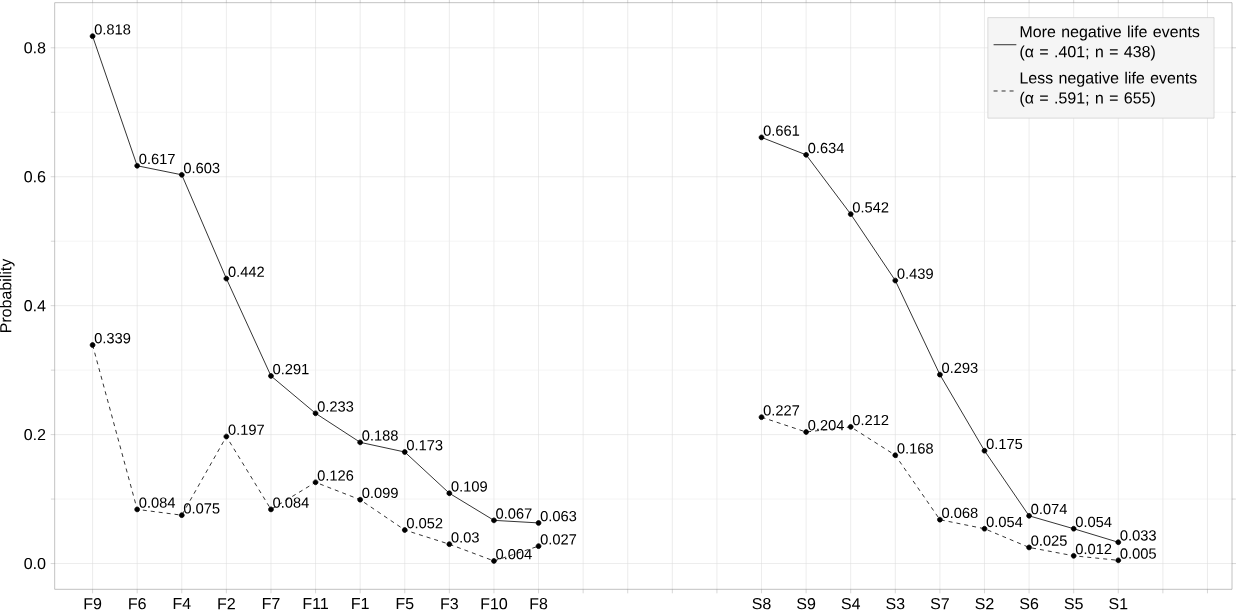 This screenshot has height=615, width=1248. I want to click on data-label: 0.126, so click(335, 475).